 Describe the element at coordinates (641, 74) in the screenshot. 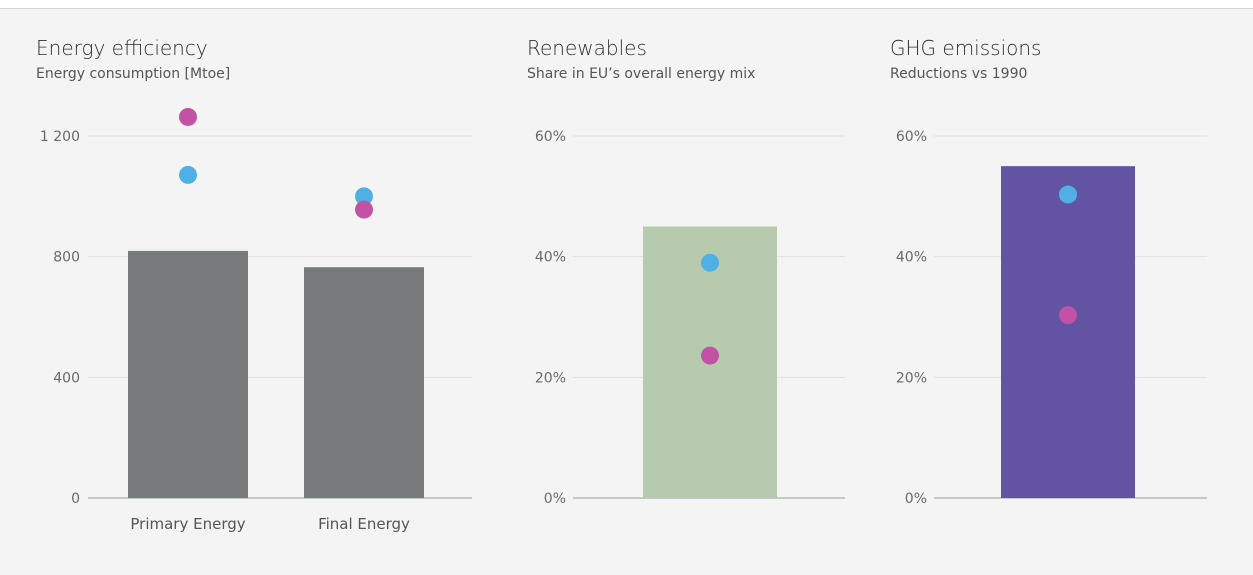

I see `chart-subtitle-renewables: Share in EU’s overall energy mix` at that location.